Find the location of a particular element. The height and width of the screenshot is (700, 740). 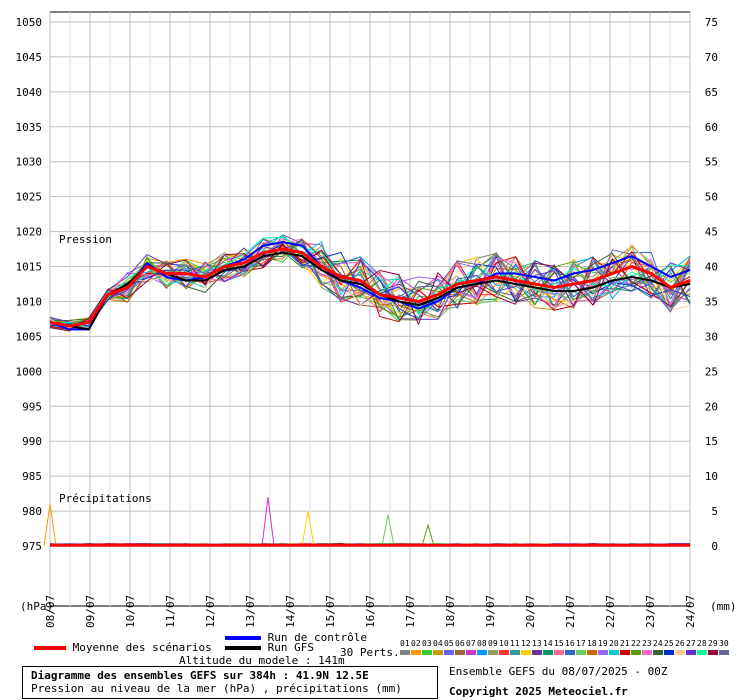

x-tick-label: 15/07 is located at coordinates (330, 611).